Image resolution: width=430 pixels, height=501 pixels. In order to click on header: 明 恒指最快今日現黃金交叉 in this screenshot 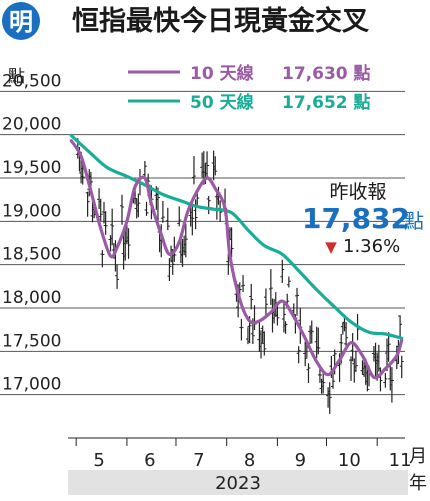, I will do `click(185, 21)`.